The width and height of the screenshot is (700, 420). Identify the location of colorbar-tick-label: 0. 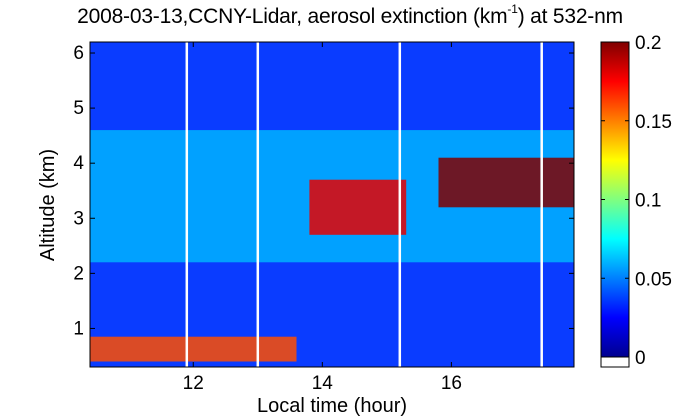
(640, 358).